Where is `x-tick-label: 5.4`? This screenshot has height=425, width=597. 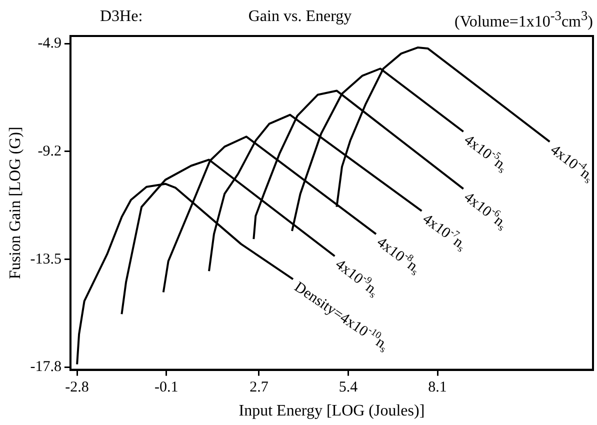
x-tick-label: 5.4 is located at coordinates (348, 388).